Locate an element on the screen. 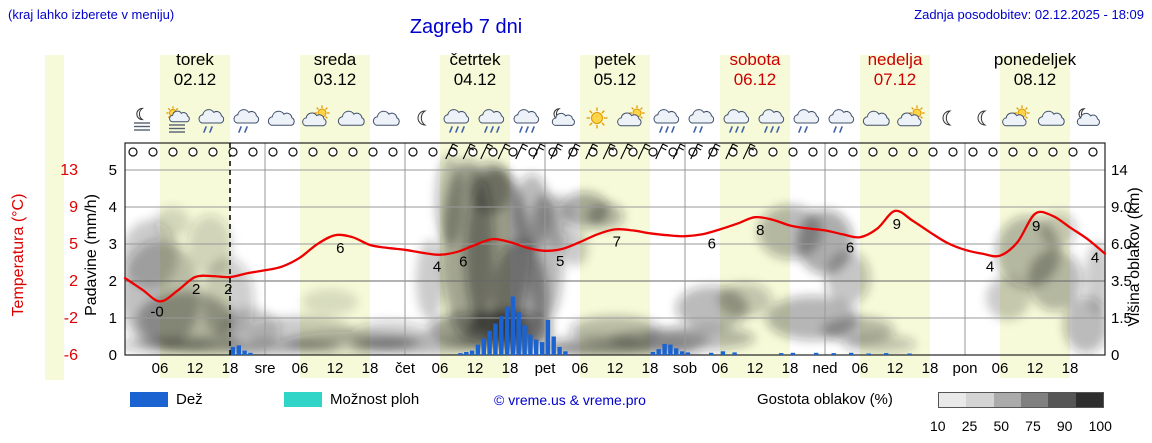 The image size is (1152, 443). svg-text: sob is located at coordinates (685, 368).